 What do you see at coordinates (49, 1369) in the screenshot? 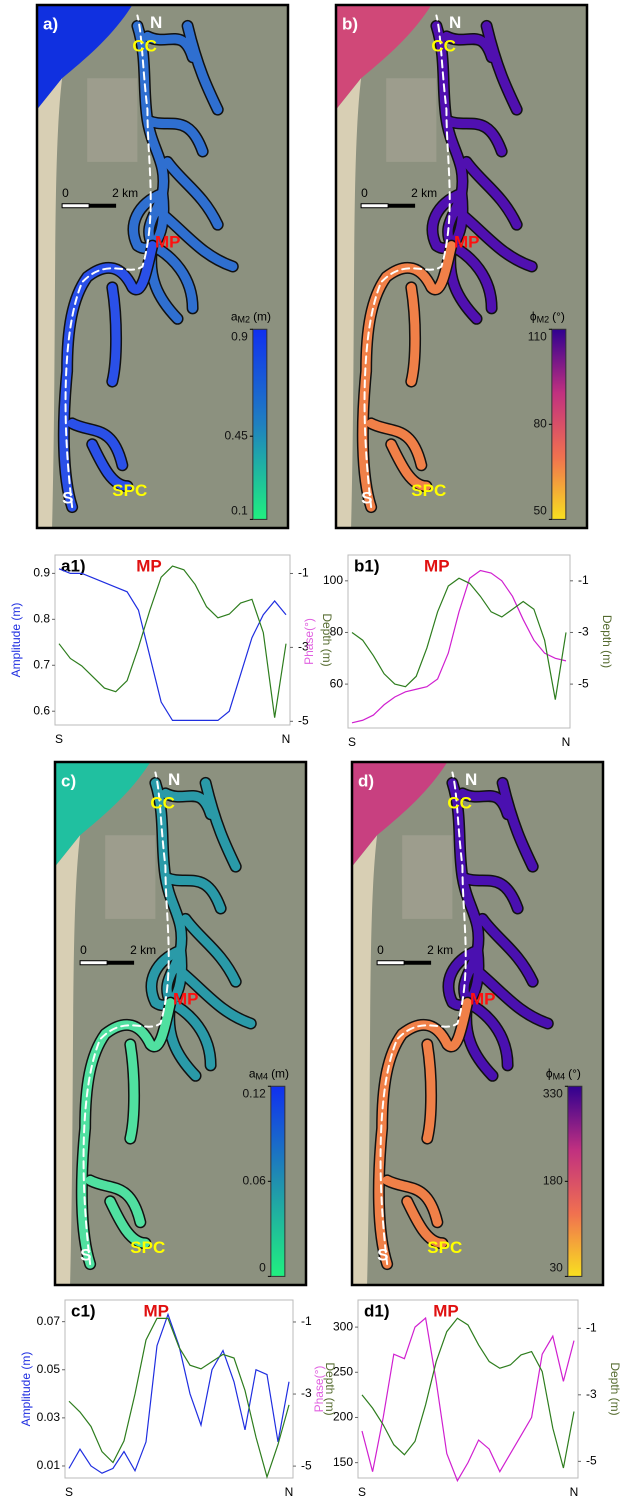
I see `y-tick-label: 0.05` at bounding box center [49, 1369].